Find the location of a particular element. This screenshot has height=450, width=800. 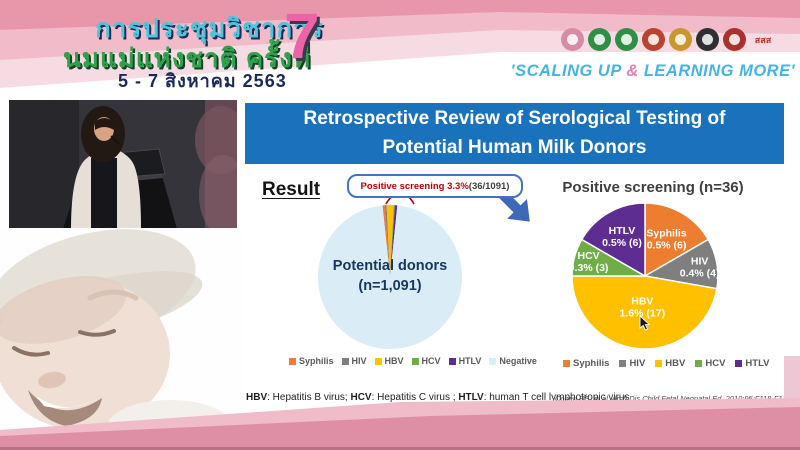

pie-slice-negative is located at coordinates (389, 277).